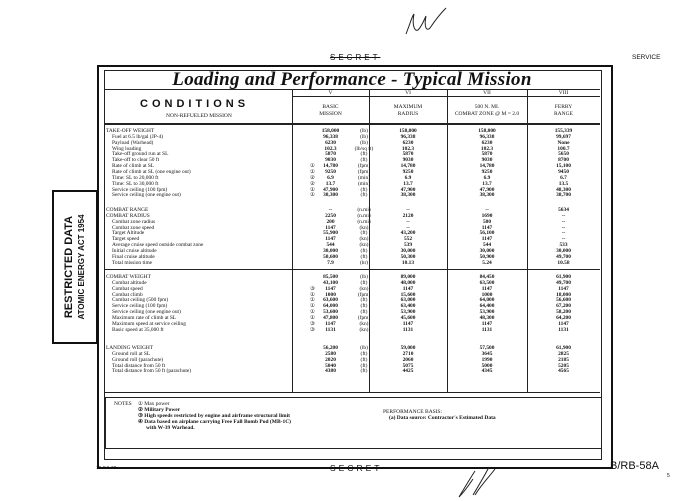  What do you see at coordinates (133, 166) in the screenshot?
I see `row-label: Rate of climb at SL` at bounding box center [133, 166].